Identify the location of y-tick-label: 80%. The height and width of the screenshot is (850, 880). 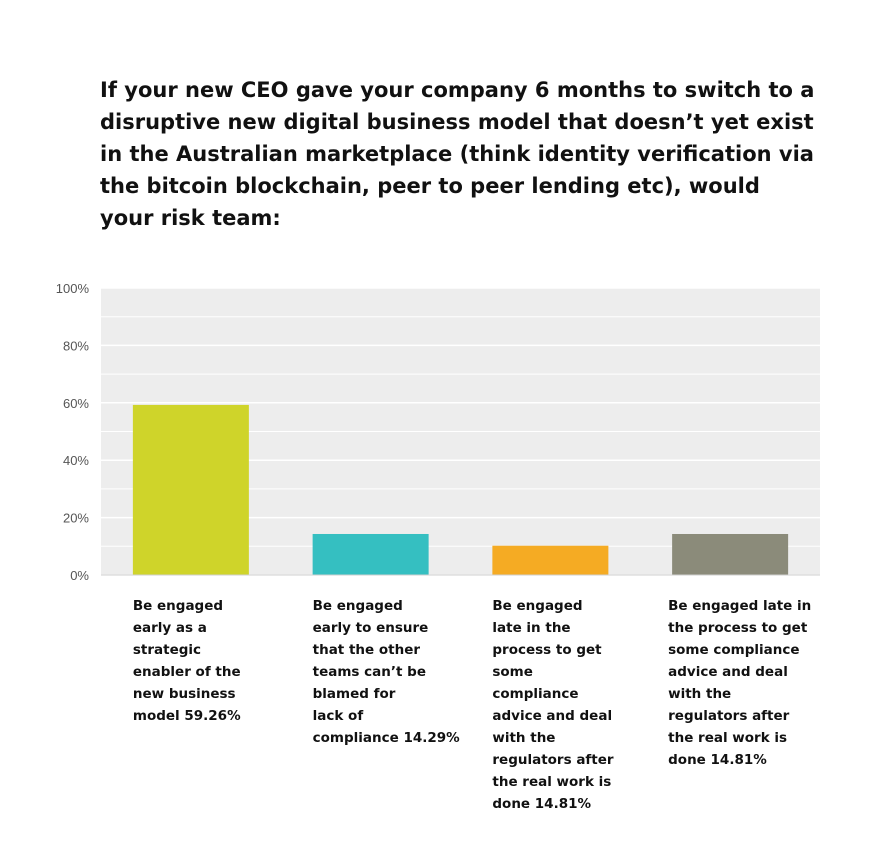
(76, 345).